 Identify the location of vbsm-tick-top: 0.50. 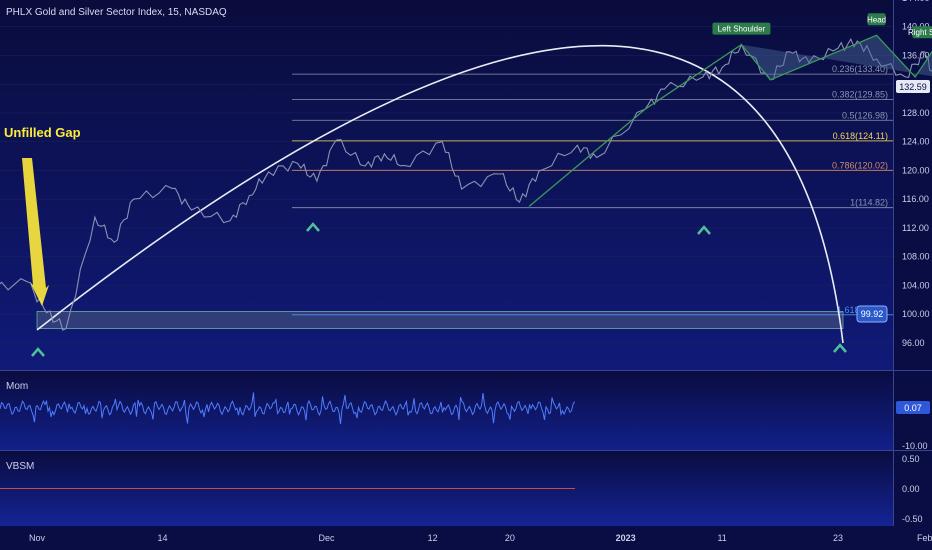
(911, 459).